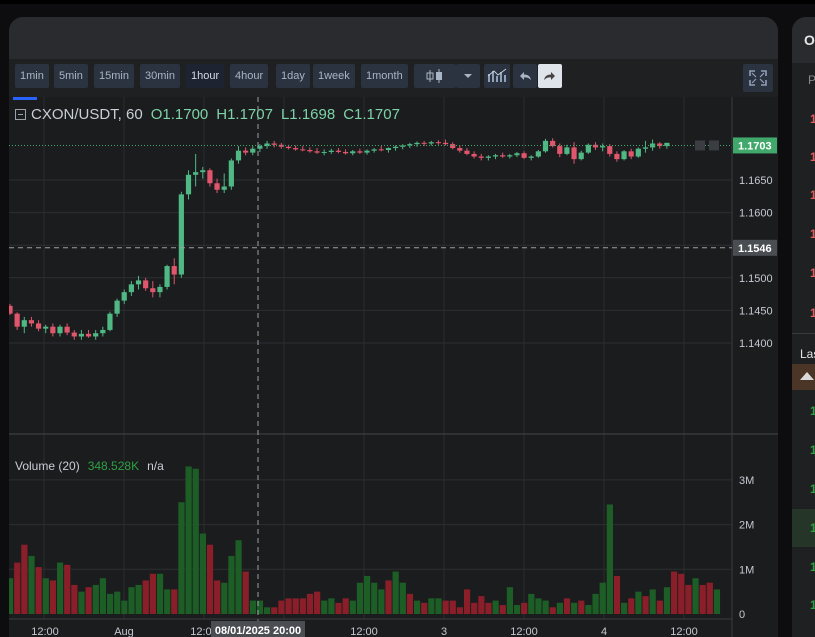  What do you see at coordinates (114, 76) in the screenshot?
I see `timeframe-15min: 15min` at bounding box center [114, 76].